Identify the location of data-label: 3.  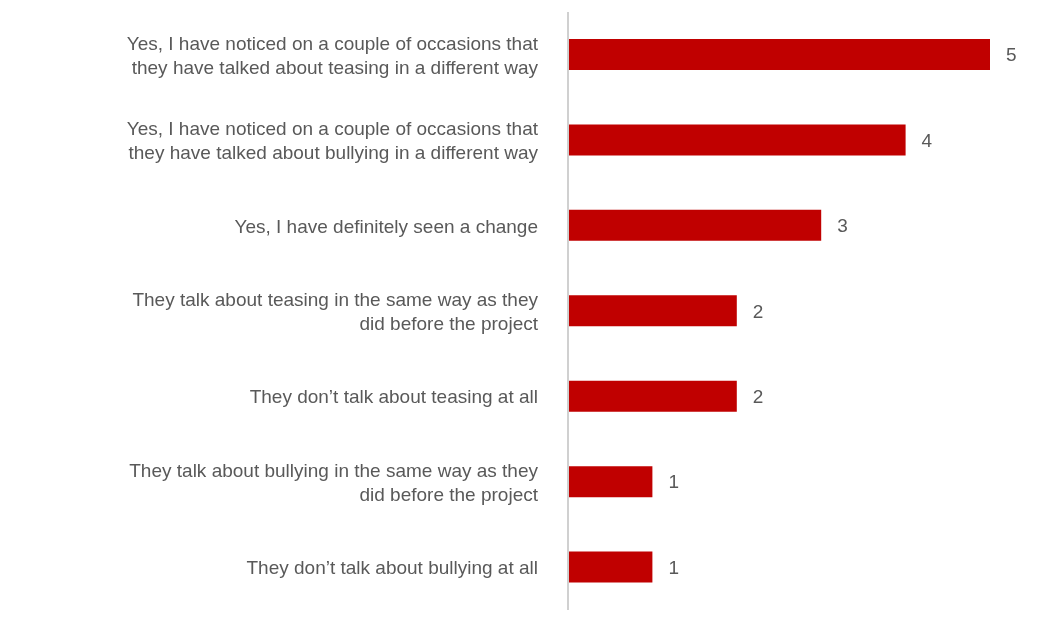
(842, 226).